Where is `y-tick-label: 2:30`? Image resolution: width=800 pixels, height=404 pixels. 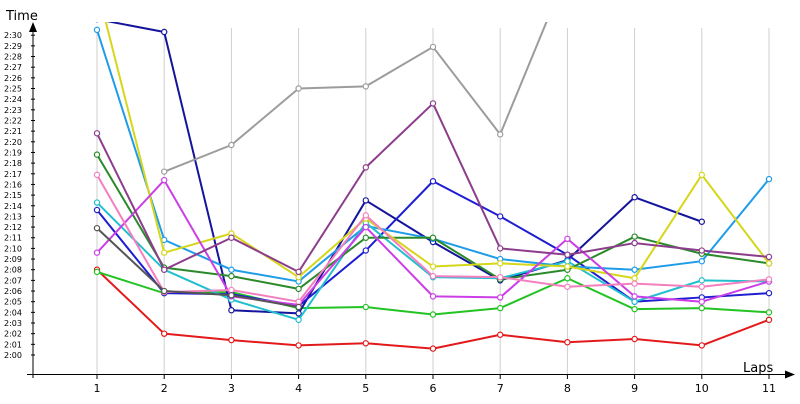
y-tick-label: 2:30 is located at coordinates (13, 35).